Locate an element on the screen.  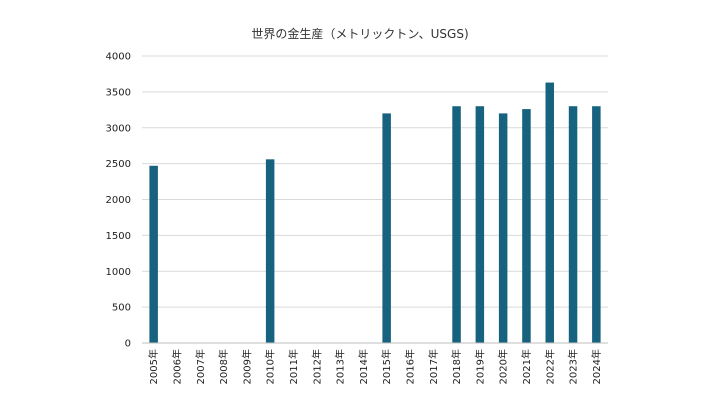
x-tick-label: 2023年 is located at coordinates (573, 366).